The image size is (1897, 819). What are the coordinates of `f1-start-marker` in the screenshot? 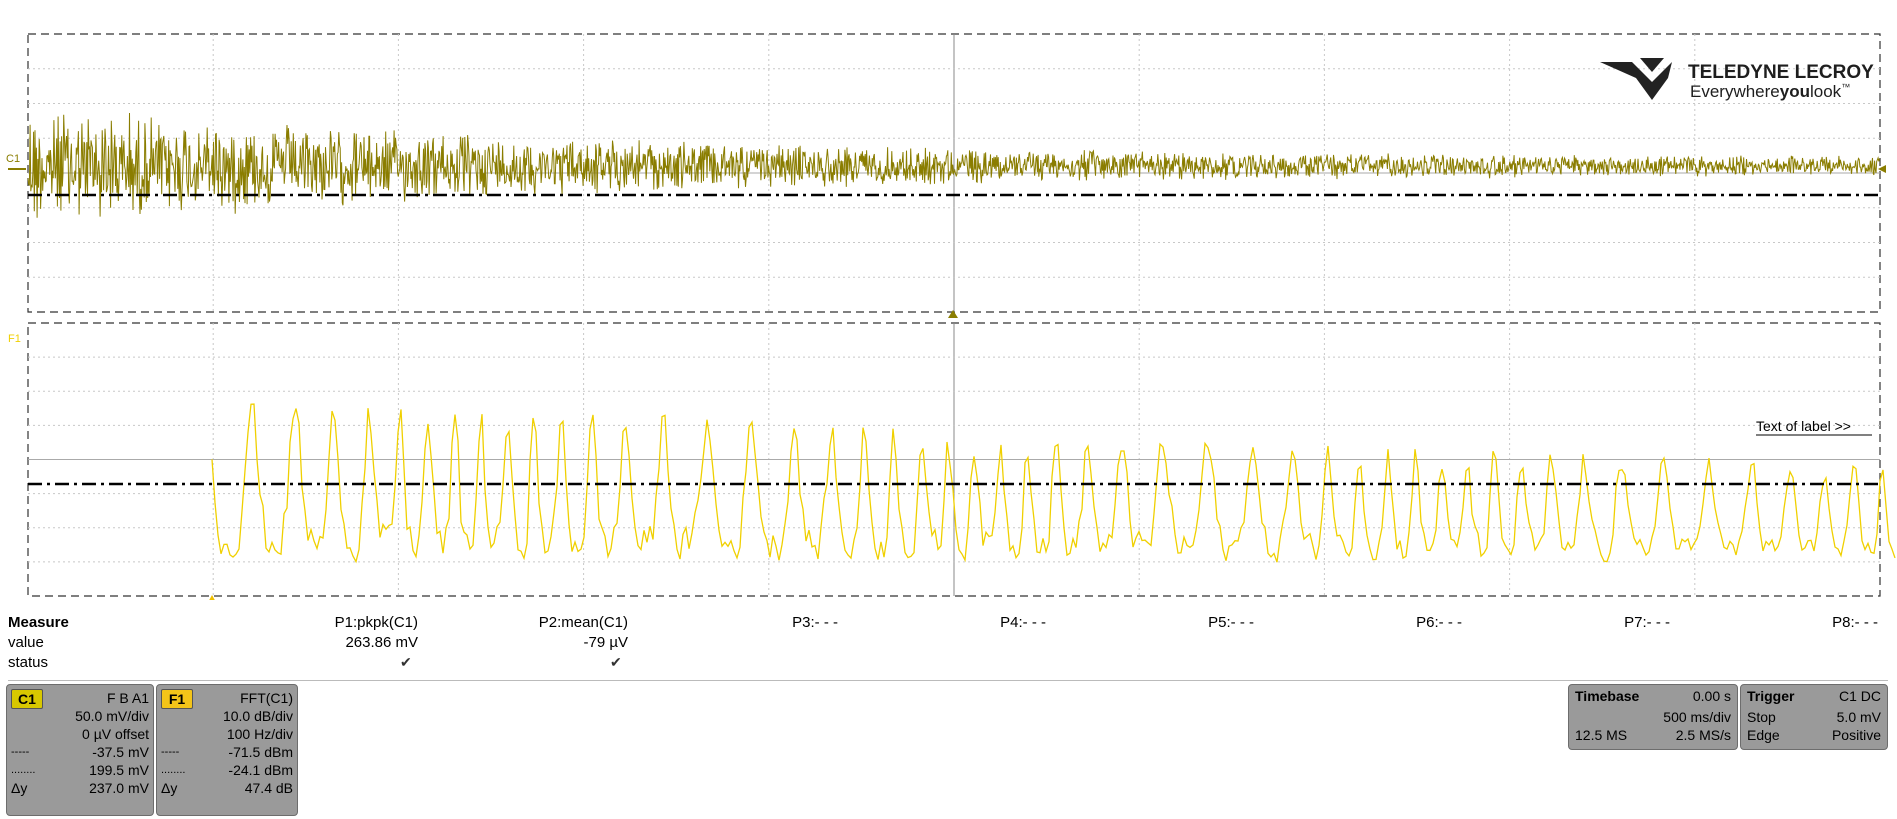 It's located at (212, 597).